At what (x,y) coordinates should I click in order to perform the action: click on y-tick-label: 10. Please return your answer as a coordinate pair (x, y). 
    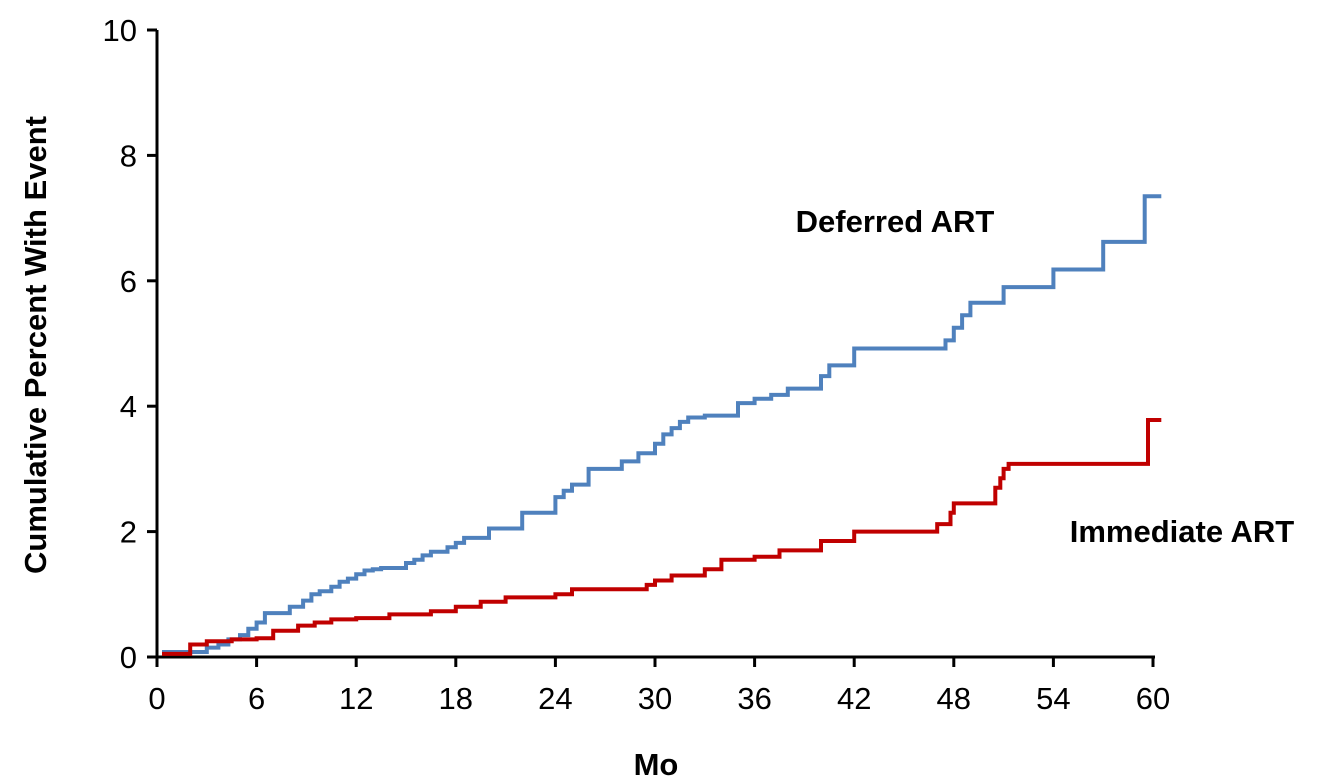
    Looking at the image, I should click on (120, 30).